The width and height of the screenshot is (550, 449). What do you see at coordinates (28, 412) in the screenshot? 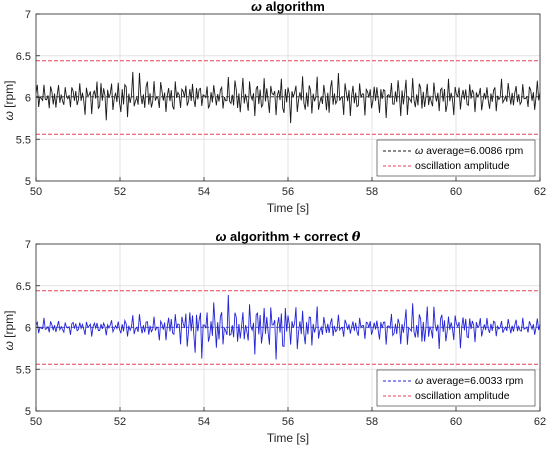
I see `chart2-ytick-label-5: 5` at bounding box center [28, 412].